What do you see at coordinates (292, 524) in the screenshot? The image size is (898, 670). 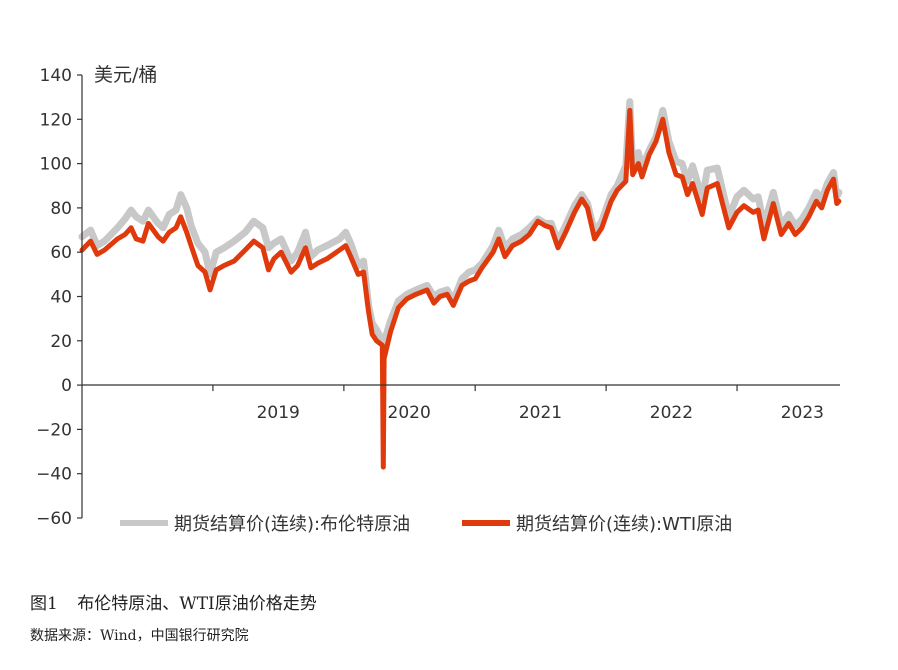 I see `legend-label-brent: 期货结算价(连续):布伦特原油` at bounding box center [292, 524].